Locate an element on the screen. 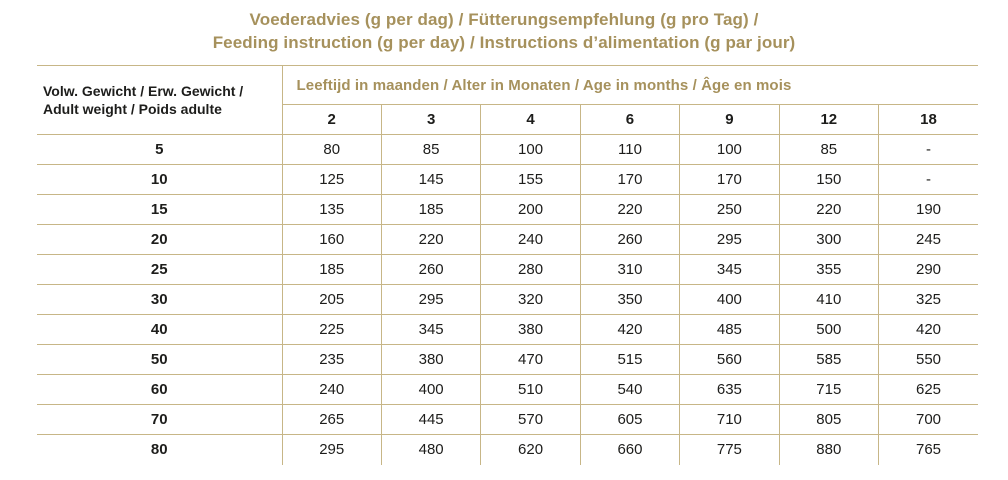 This screenshot has height=480, width=1008. weight-label: 80 is located at coordinates (160, 449).